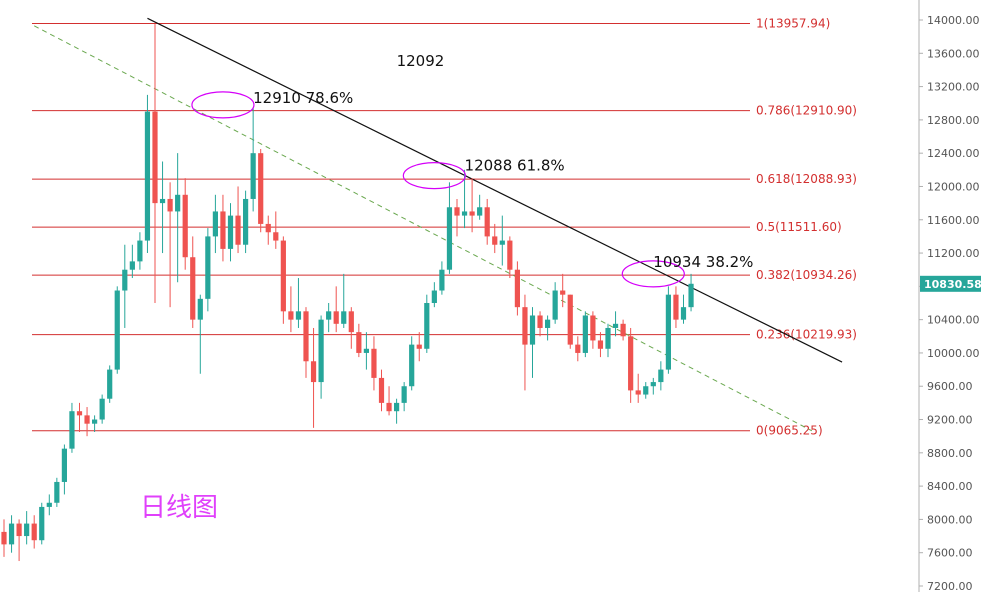 Image resolution: width=982 pixels, height=592 pixels. Describe the element at coordinates (799, 227) in the screenshot. I see `fib-label: 0.5(11511.60)` at that location.